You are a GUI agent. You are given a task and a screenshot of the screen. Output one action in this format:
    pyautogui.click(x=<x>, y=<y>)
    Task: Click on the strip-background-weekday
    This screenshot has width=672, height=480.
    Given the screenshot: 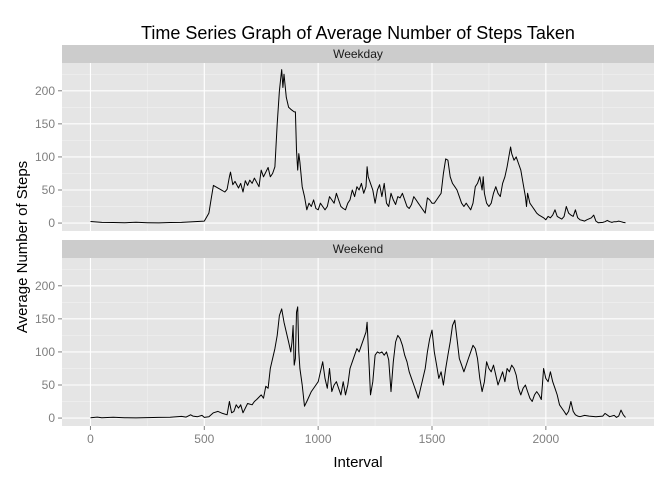 What is the action you would take?
    pyautogui.click(x=358, y=54)
    